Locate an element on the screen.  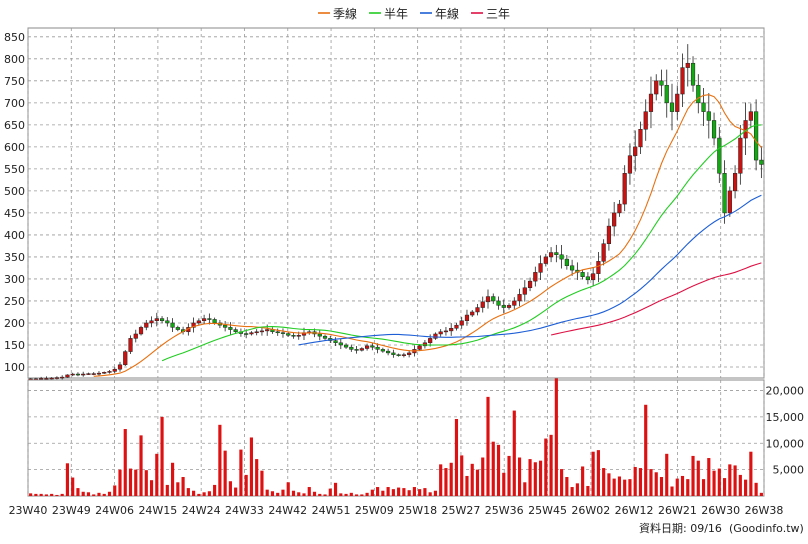
price-ytick-label: 550 is located at coordinates (14, 169).